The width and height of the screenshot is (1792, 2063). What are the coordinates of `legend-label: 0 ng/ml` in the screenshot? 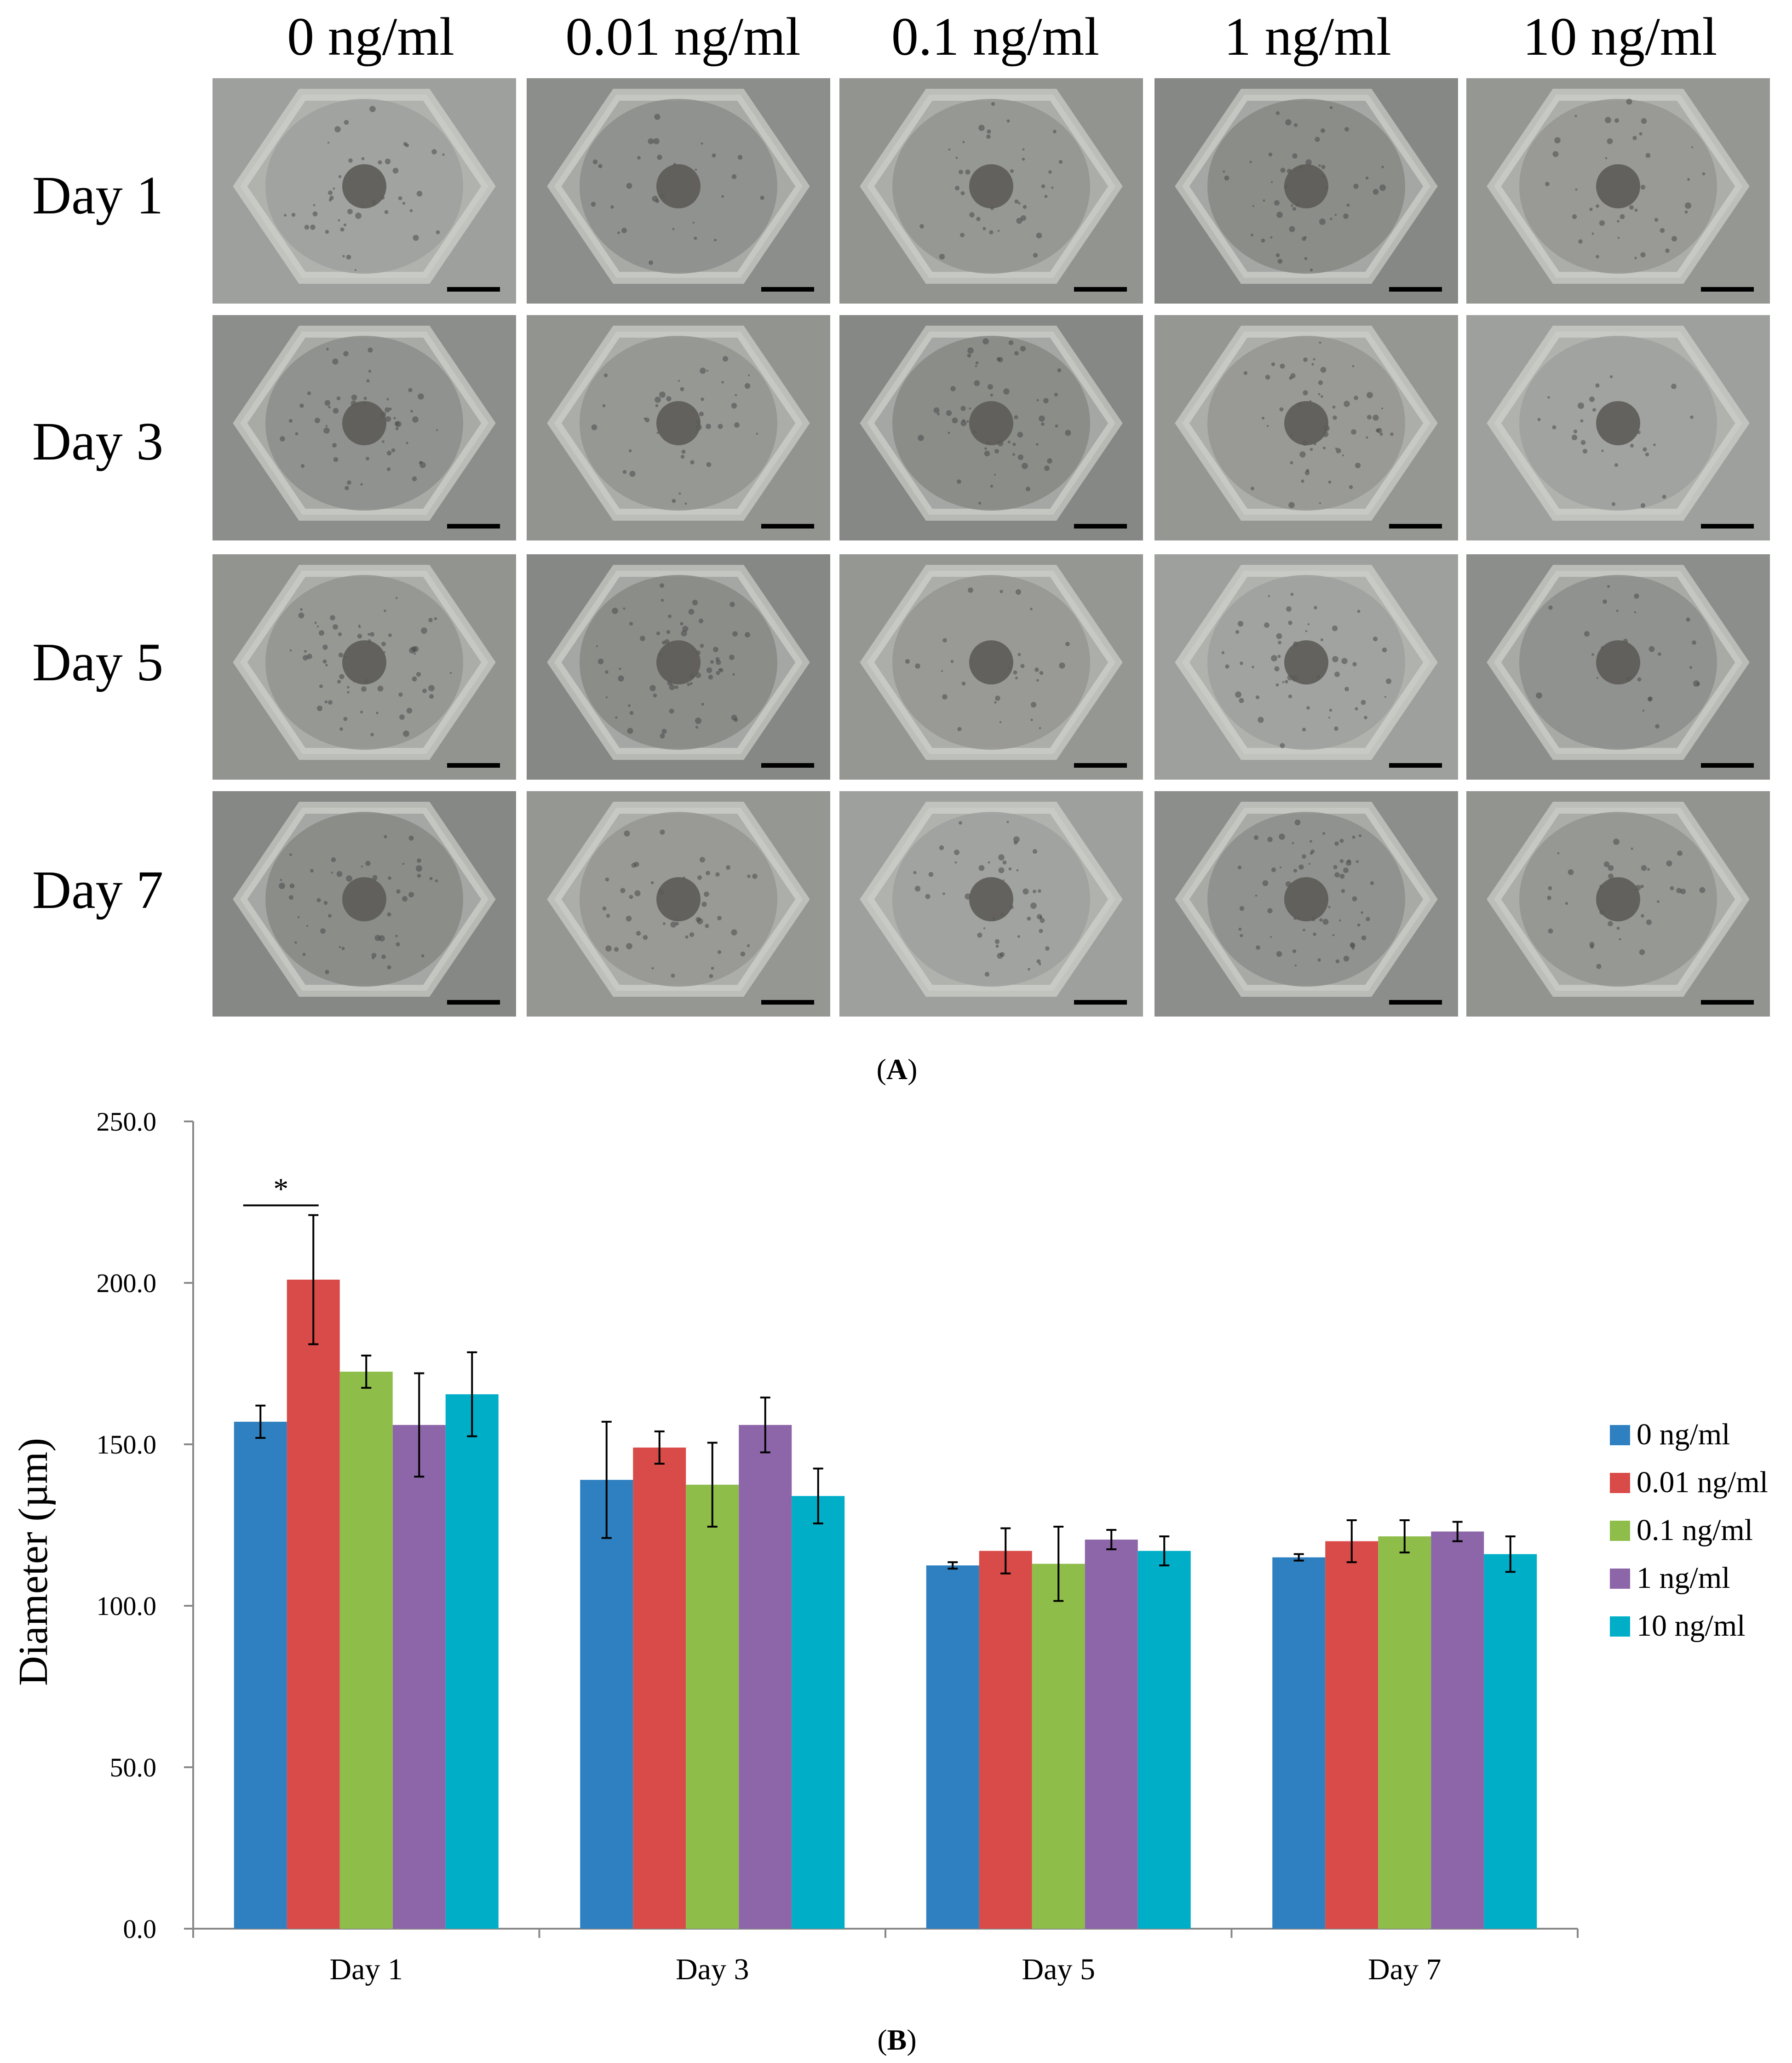 It's located at (1683, 1434).